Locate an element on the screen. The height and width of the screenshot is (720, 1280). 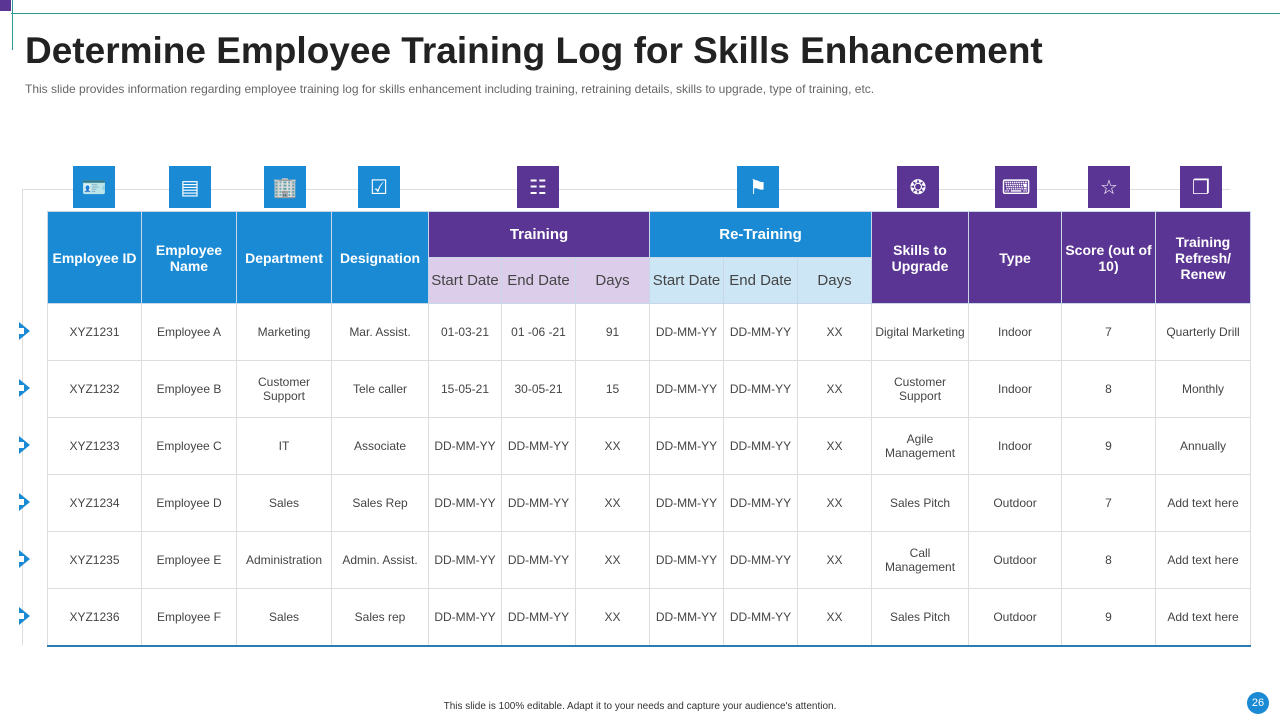
header-training-start: Start Date is located at coordinates (465, 280).